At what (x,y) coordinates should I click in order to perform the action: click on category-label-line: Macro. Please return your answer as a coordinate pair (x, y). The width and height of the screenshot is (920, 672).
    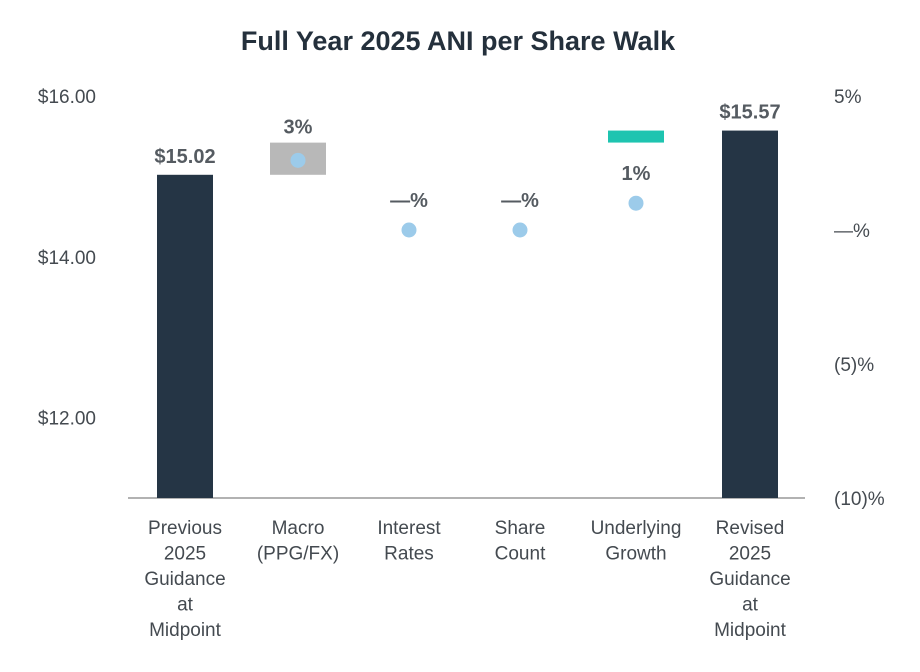
    Looking at the image, I should click on (298, 528).